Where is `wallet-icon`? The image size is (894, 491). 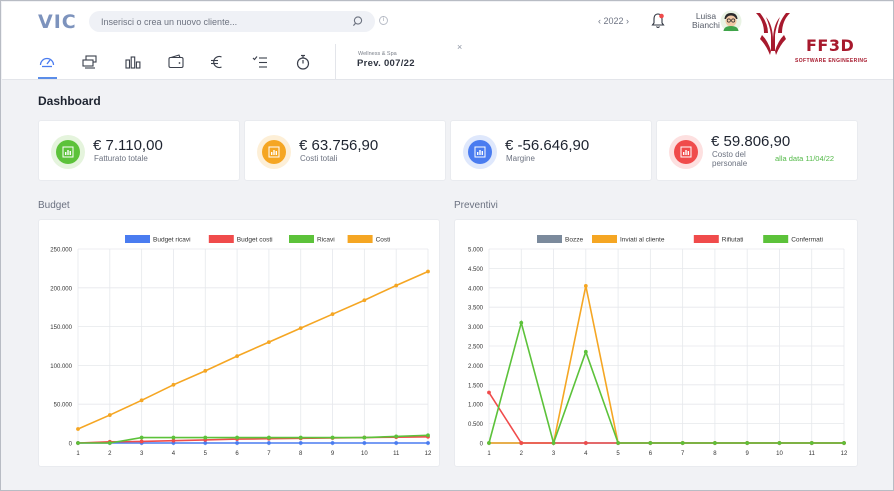
wallet-icon is located at coordinates (176, 62).